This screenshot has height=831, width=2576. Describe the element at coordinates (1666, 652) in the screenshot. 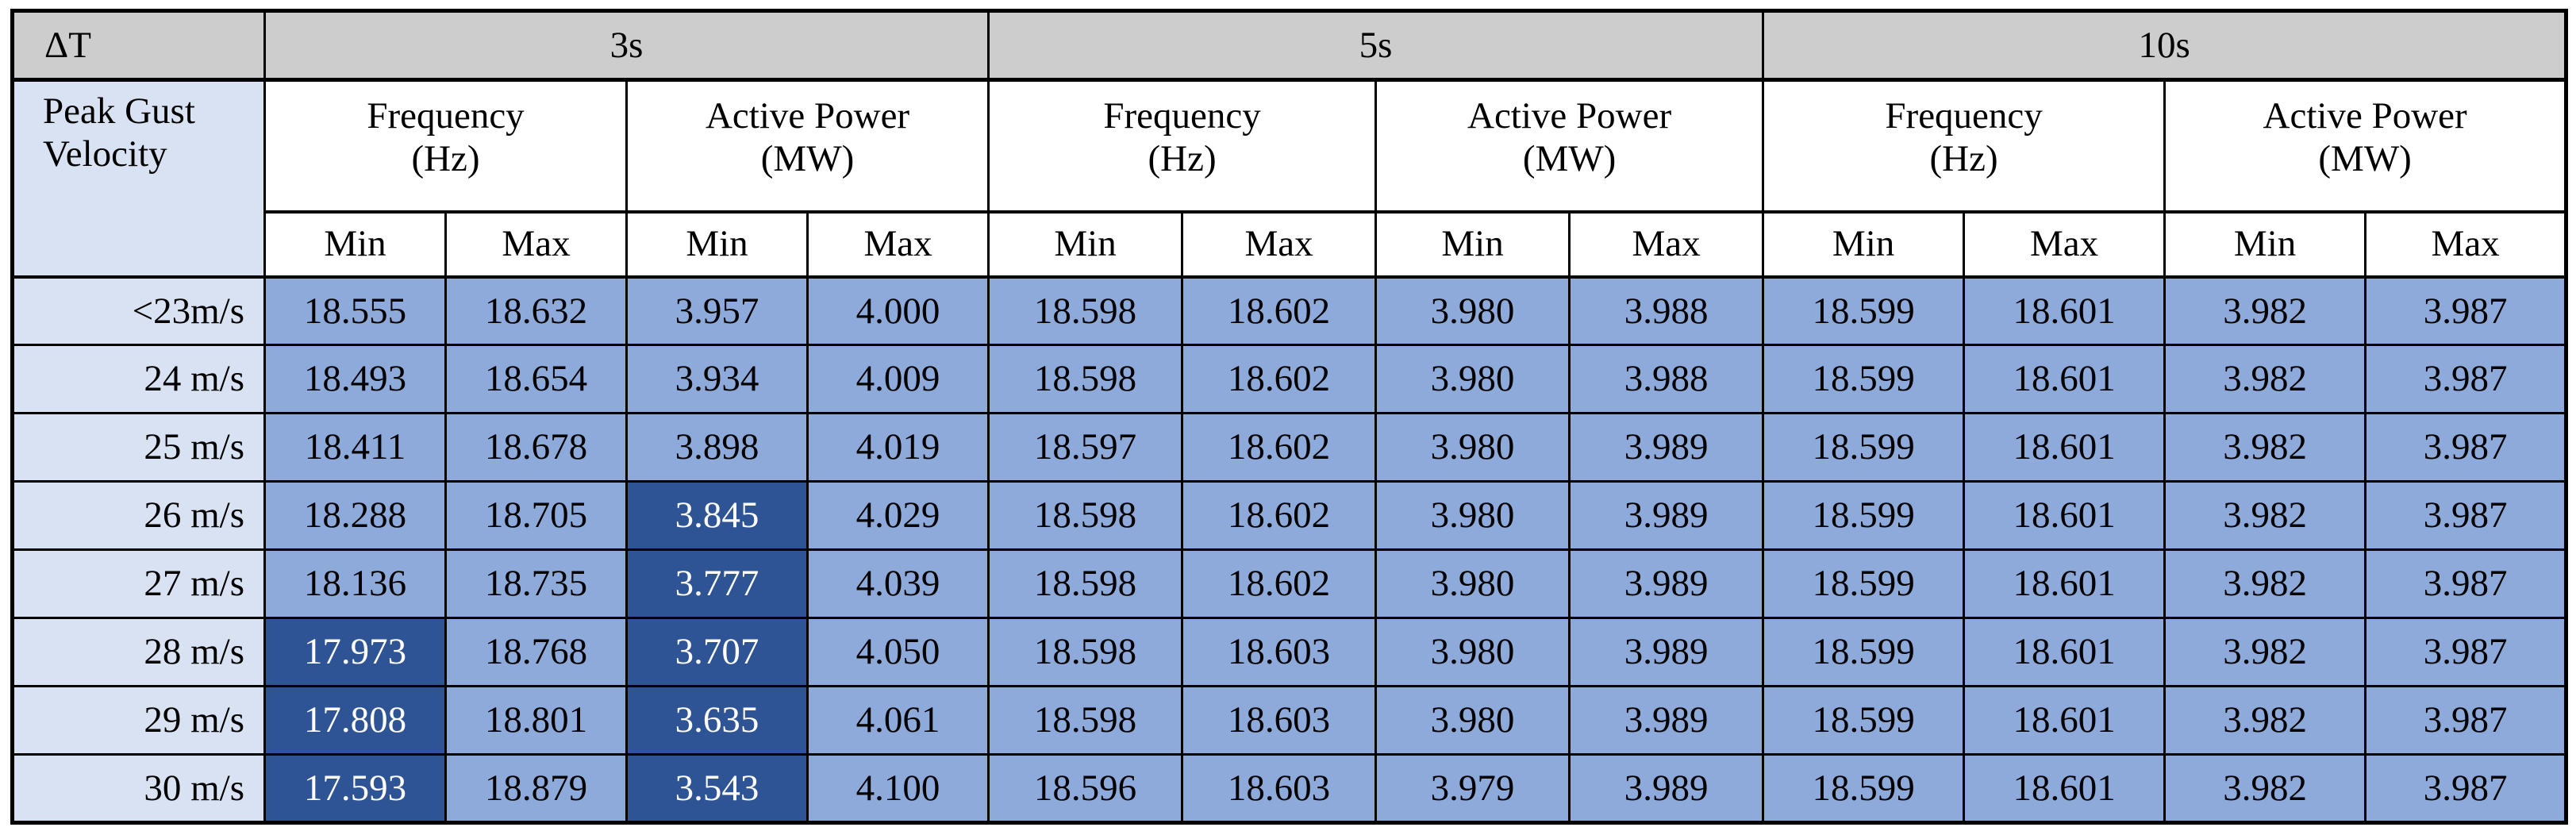

I see `data-cell: 3.989` at that location.